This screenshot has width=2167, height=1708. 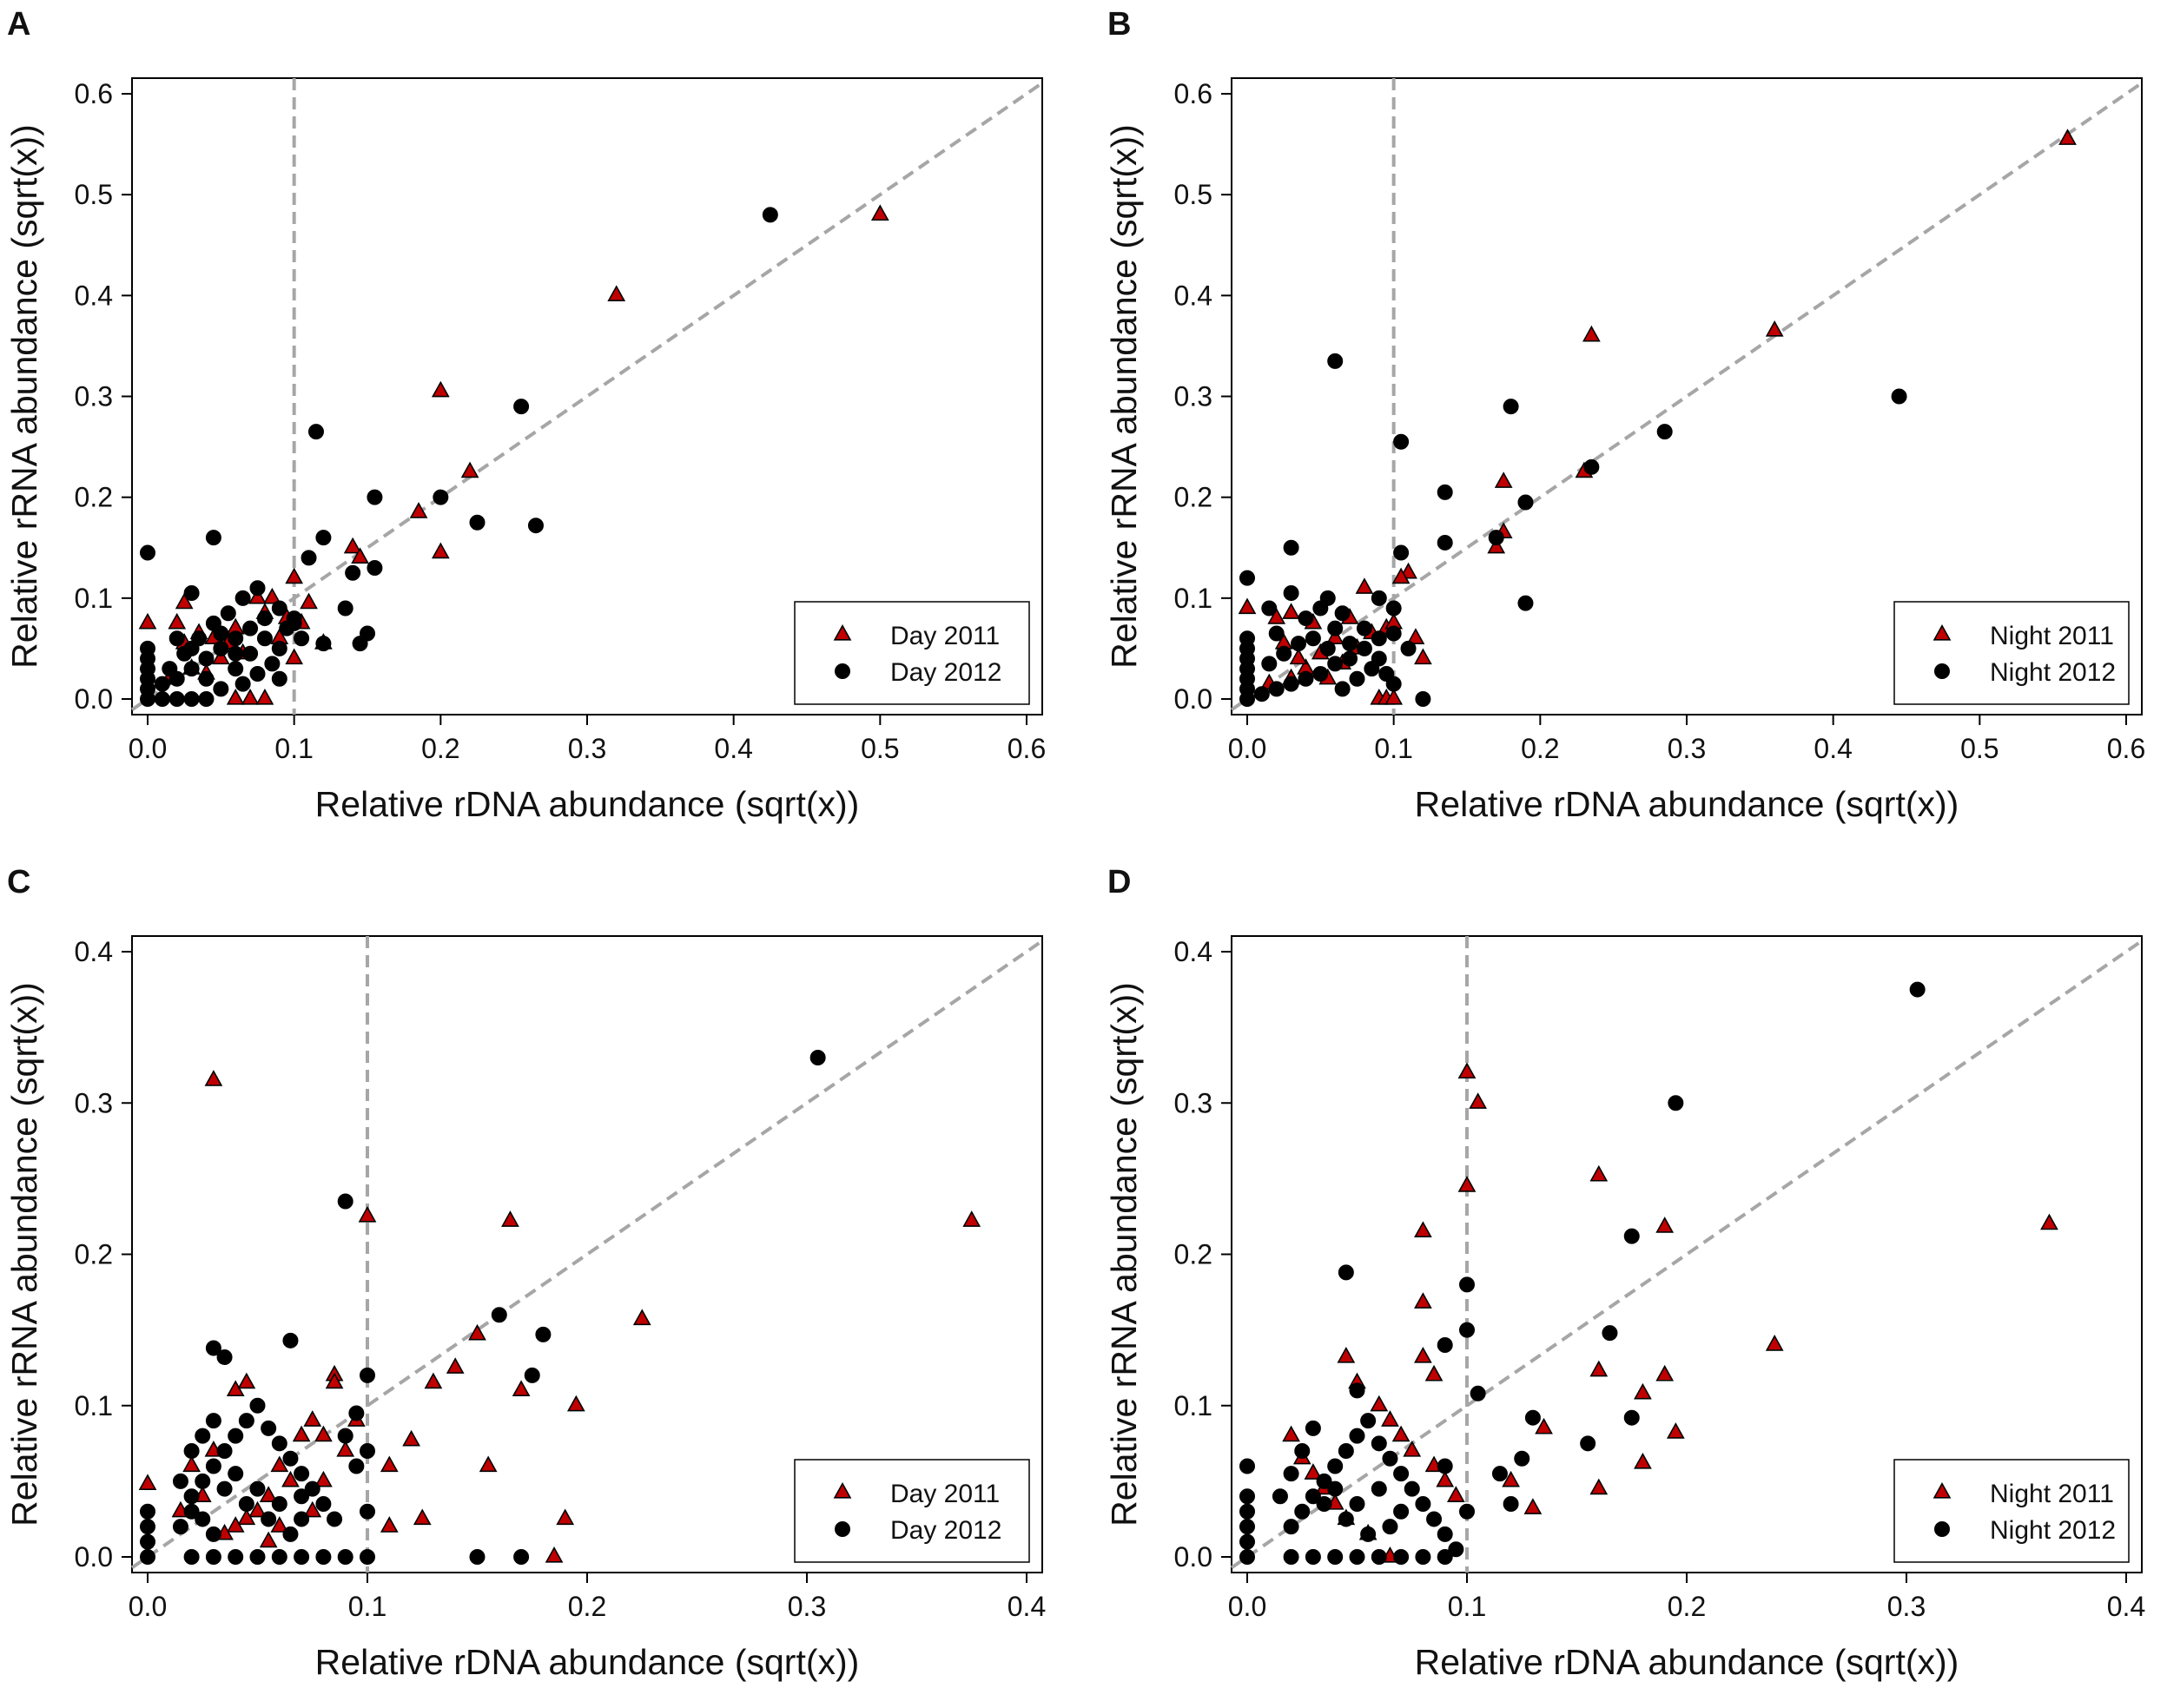 I want to click on y-axis-title: Relative rRNA abundance (sqrt(x)), so click(x=24, y=1254).